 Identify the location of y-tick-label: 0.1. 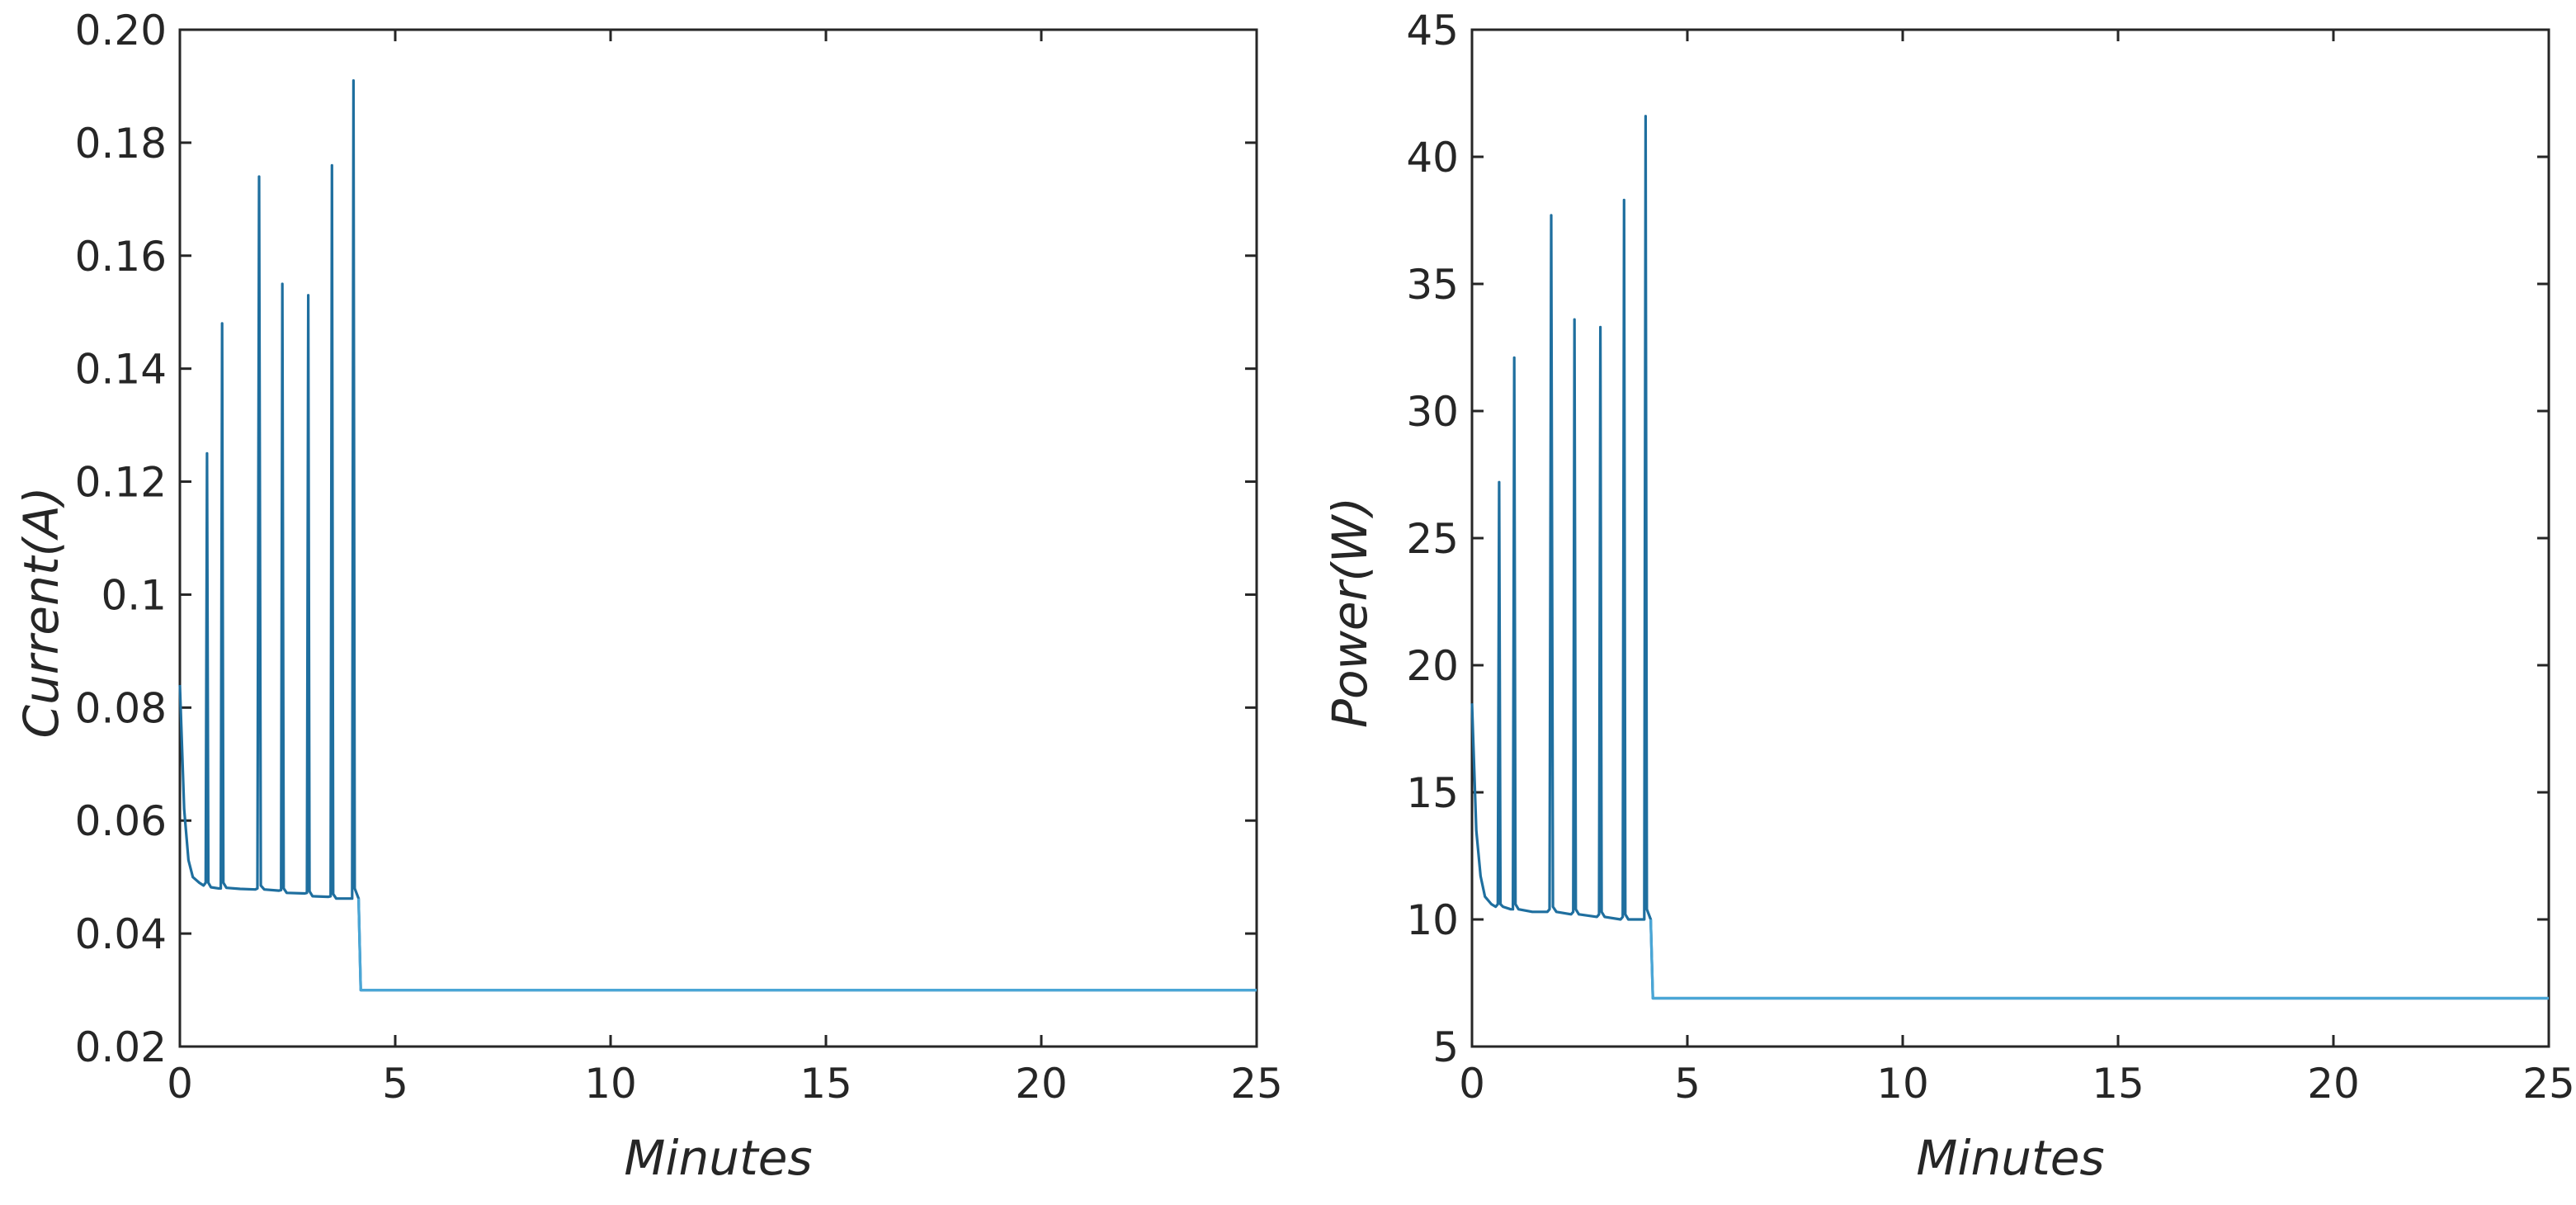
(134, 595).